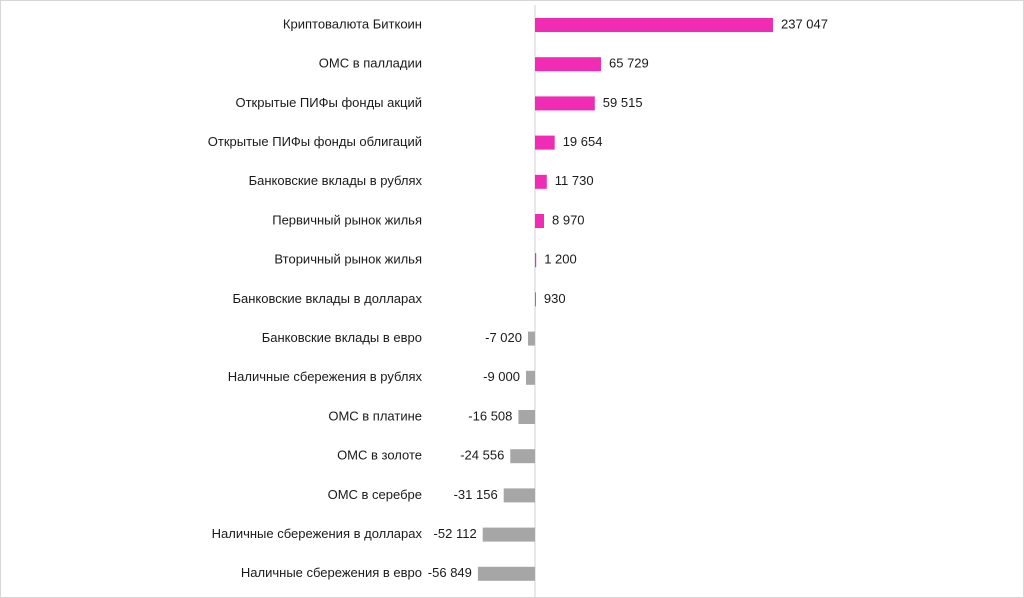 Image resolution: width=1024 pixels, height=598 pixels. I want to click on category-label: Банковские вклады в рублях, so click(336, 180).